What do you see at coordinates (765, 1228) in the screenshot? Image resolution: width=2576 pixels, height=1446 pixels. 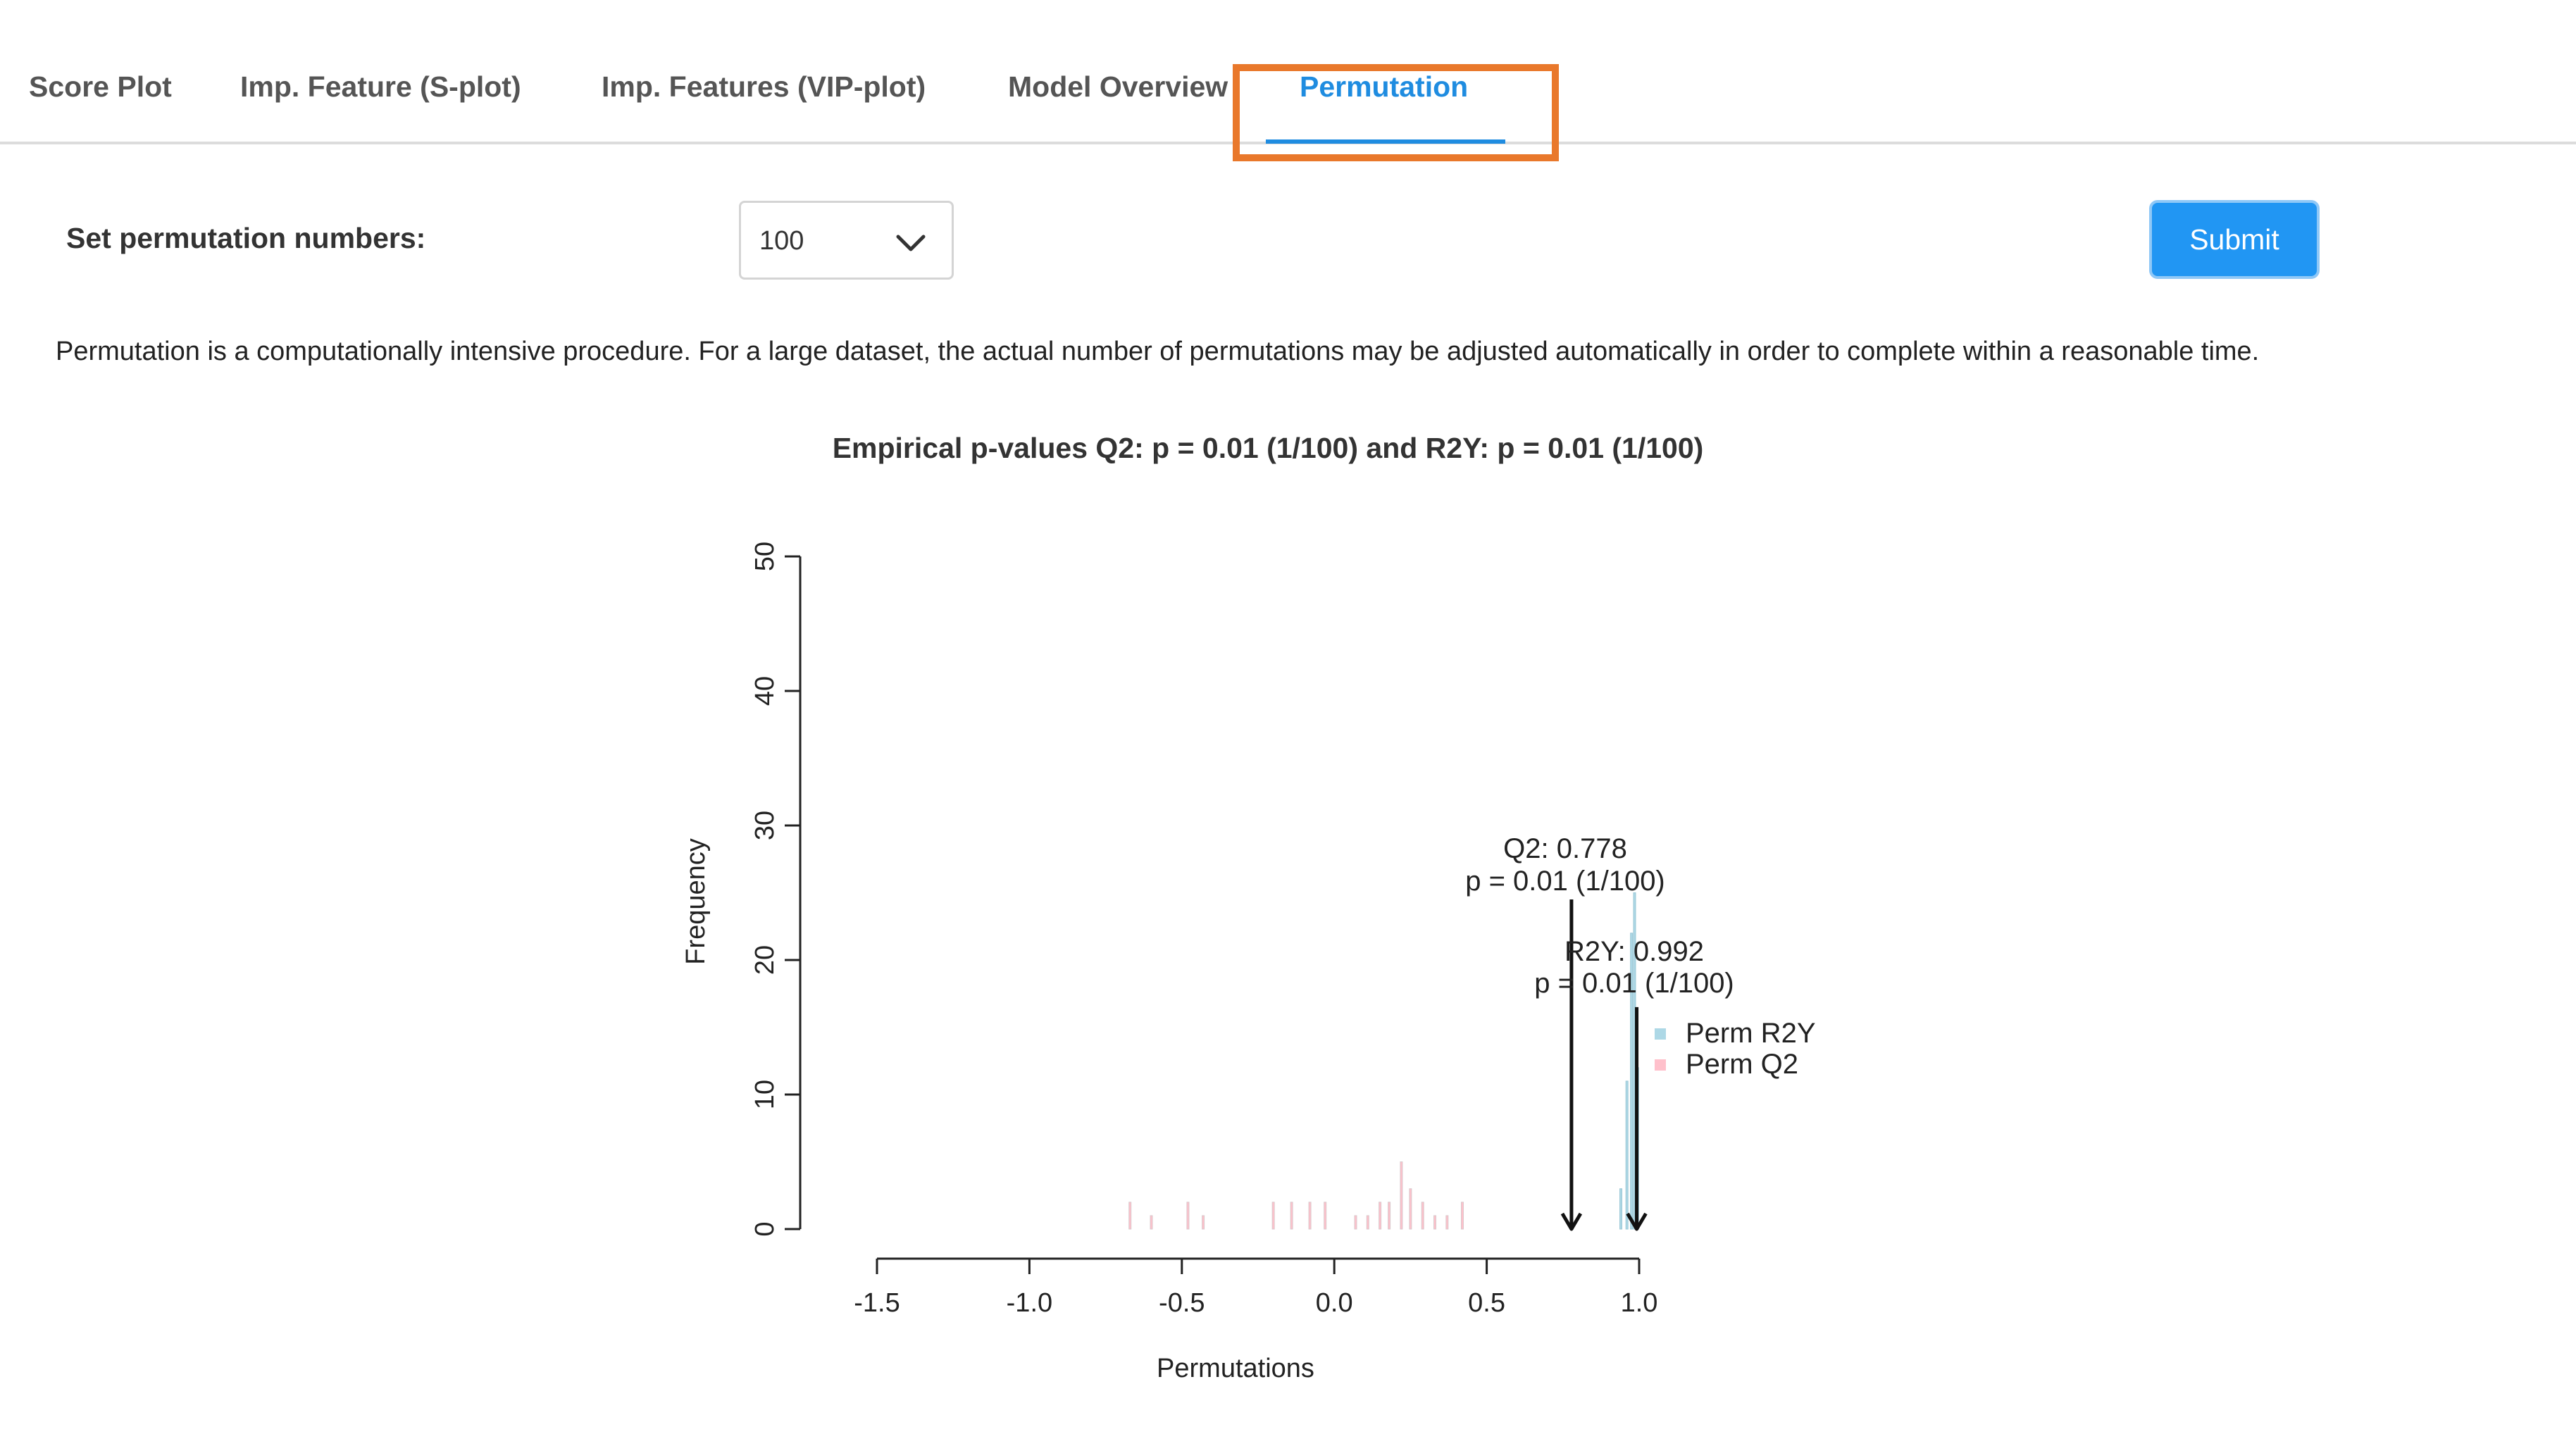 I see `y-tick-label: 0` at bounding box center [765, 1228].